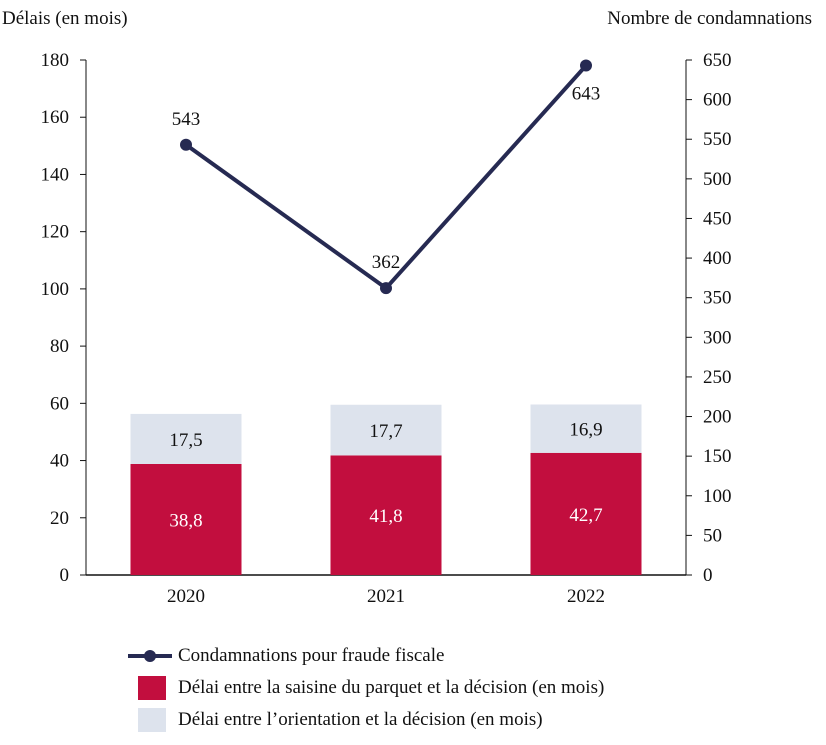 This screenshot has height=745, width=826. Describe the element at coordinates (150, 656) in the screenshot. I see `line-marker-icon` at that location.